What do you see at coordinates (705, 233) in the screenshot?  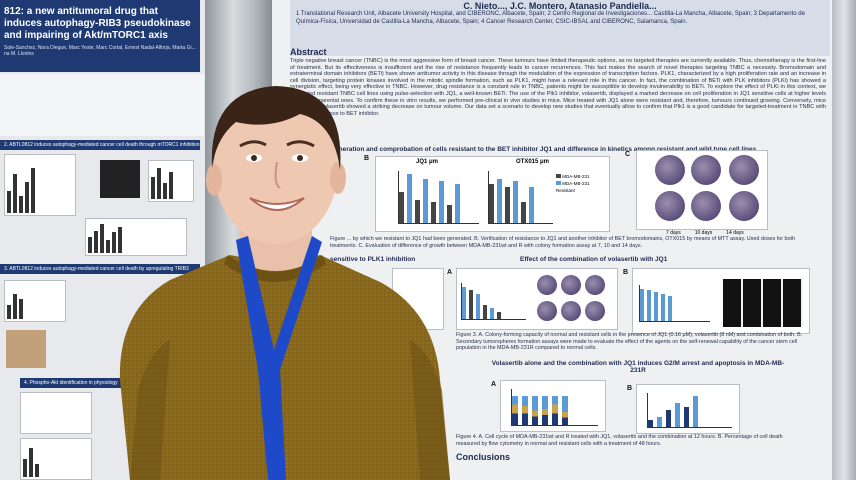 I see `days-labels: 7 days 10 days 14 days` at bounding box center [705, 233].